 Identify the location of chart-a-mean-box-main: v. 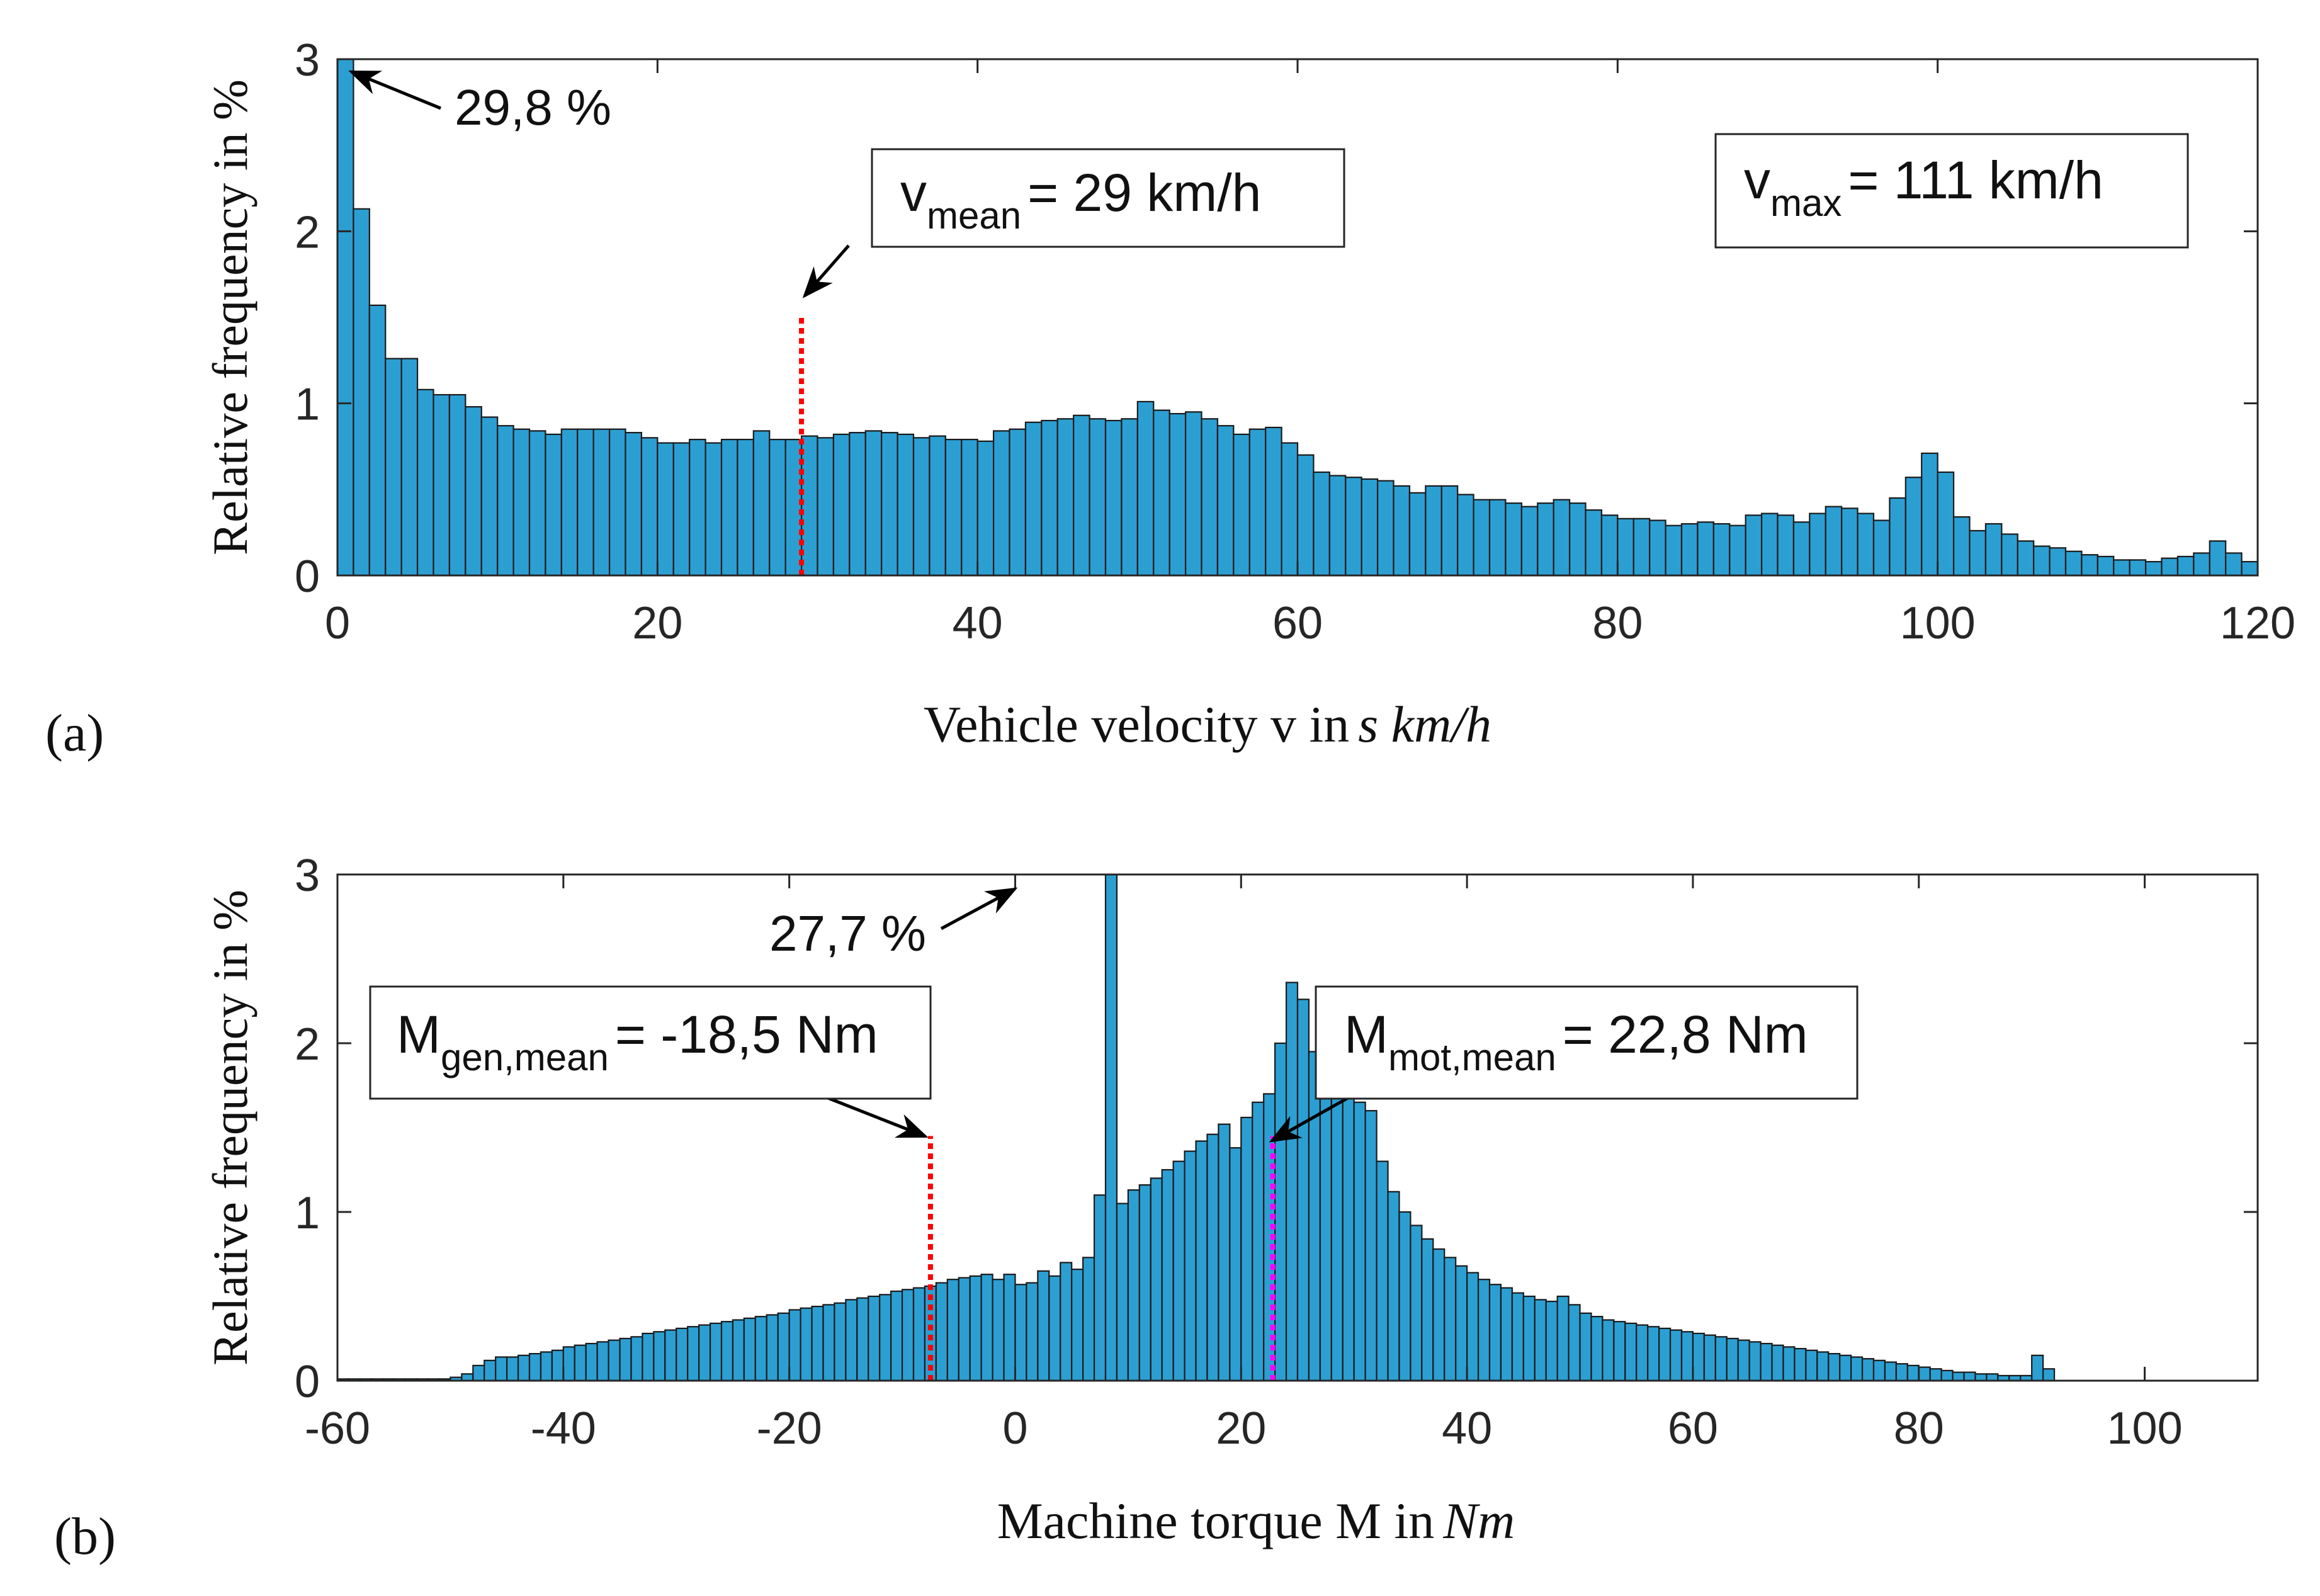
(913, 193).